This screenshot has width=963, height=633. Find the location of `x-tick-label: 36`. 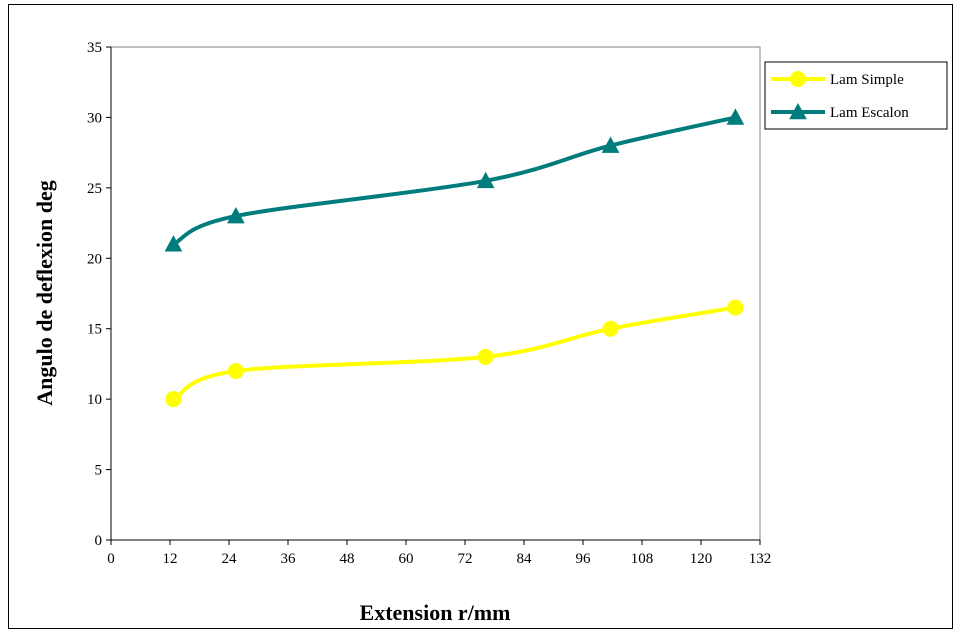

x-tick-label: 36 is located at coordinates (289, 559).